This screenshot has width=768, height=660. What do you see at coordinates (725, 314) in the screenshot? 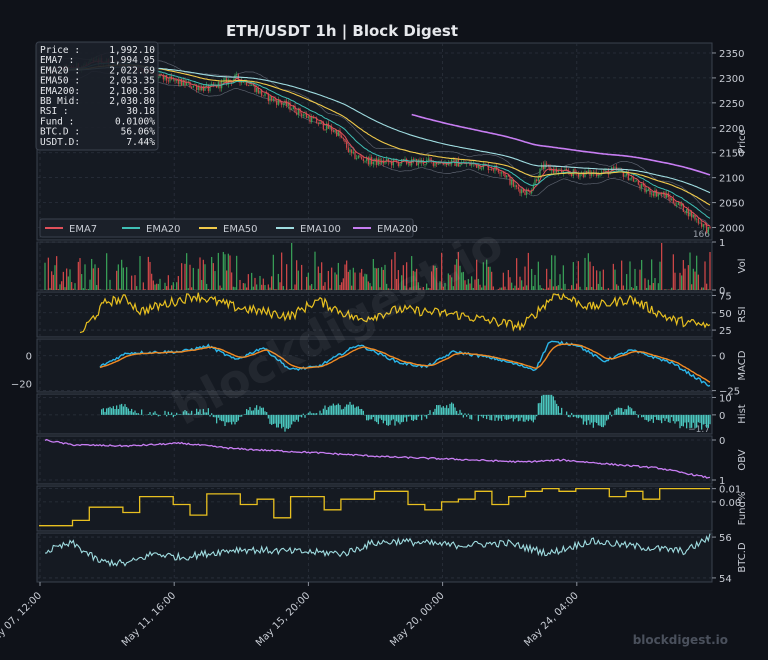
I see `y-tick-label-rsi: 50` at bounding box center [725, 314].